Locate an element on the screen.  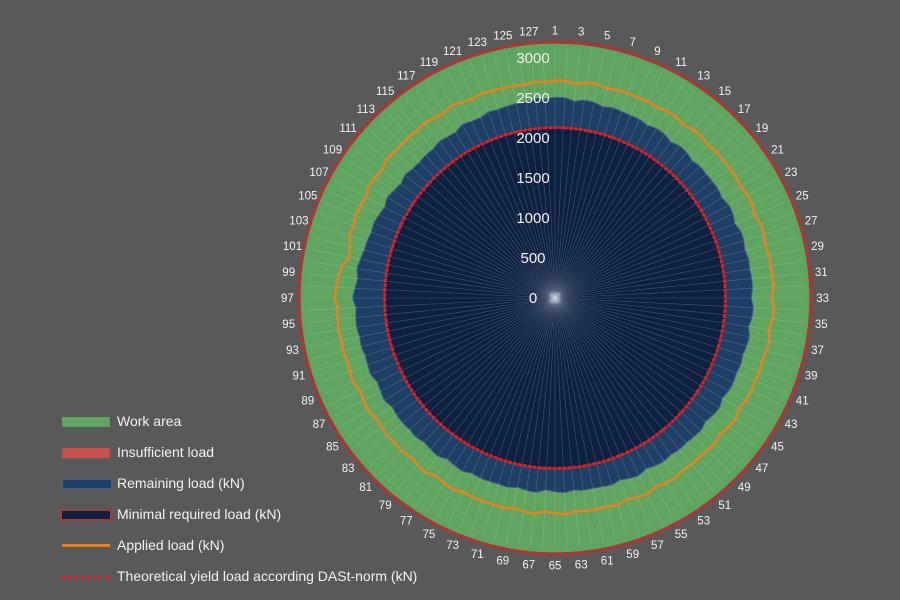
spoke-label: 9 is located at coordinates (657, 52).